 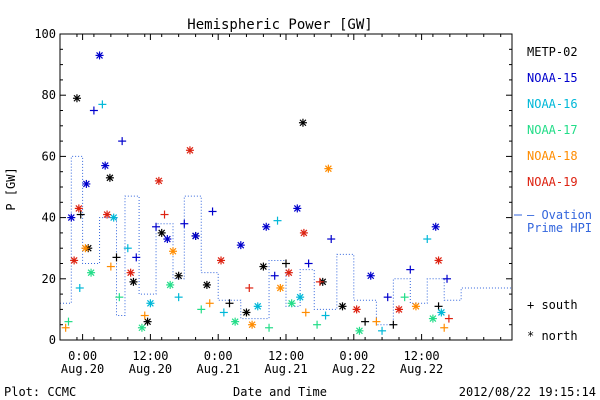 What do you see at coordinates (49, 156) in the screenshot?
I see `y-tick-label: 60` at bounding box center [49, 156].